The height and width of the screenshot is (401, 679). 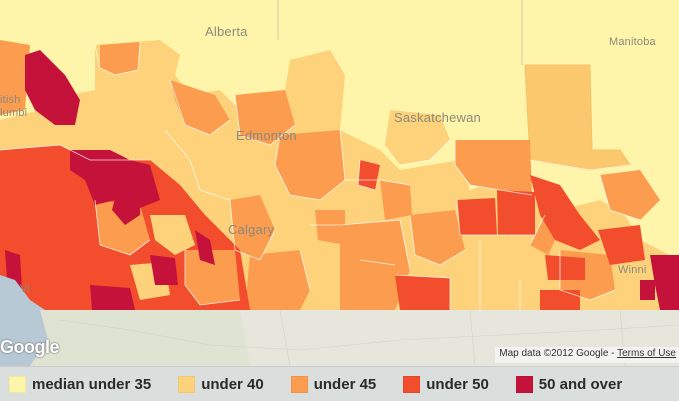 I want to click on legend-label-under50: under 50, so click(x=457, y=384).